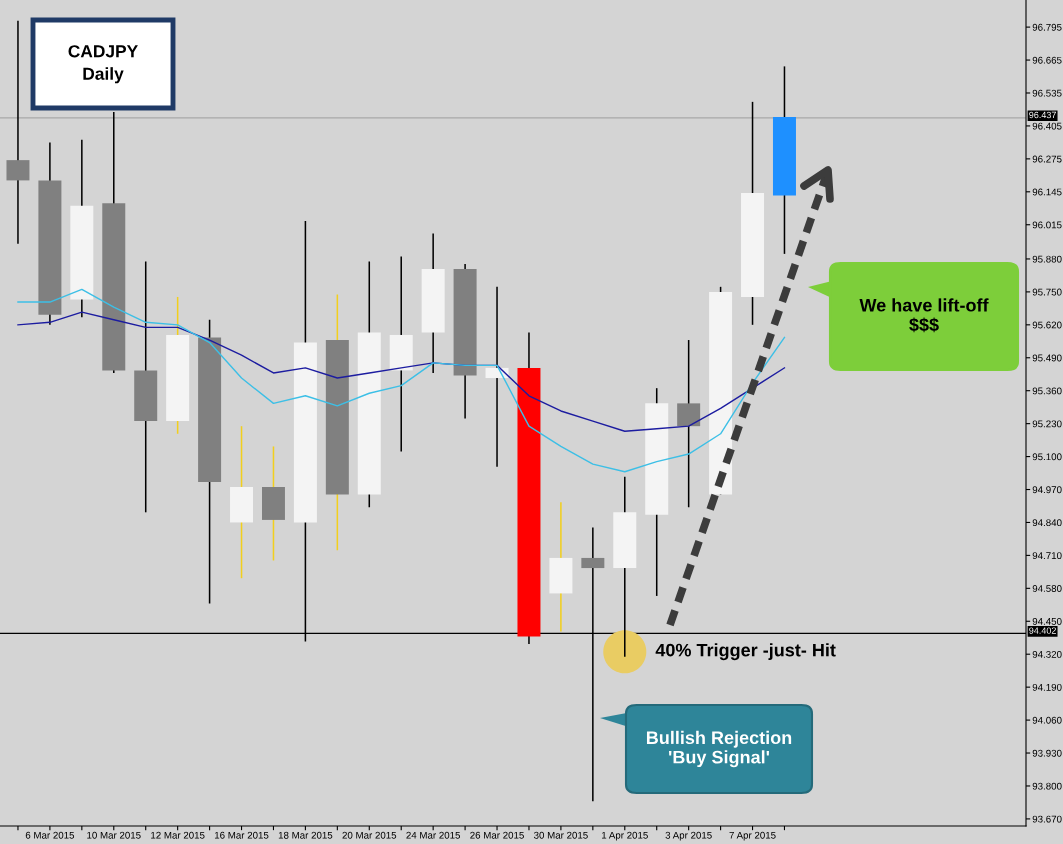 The width and height of the screenshot is (1063, 844). What do you see at coordinates (114, 835) in the screenshot?
I see `x-tick-label: 10 Mar 2015` at bounding box center [114, 835].